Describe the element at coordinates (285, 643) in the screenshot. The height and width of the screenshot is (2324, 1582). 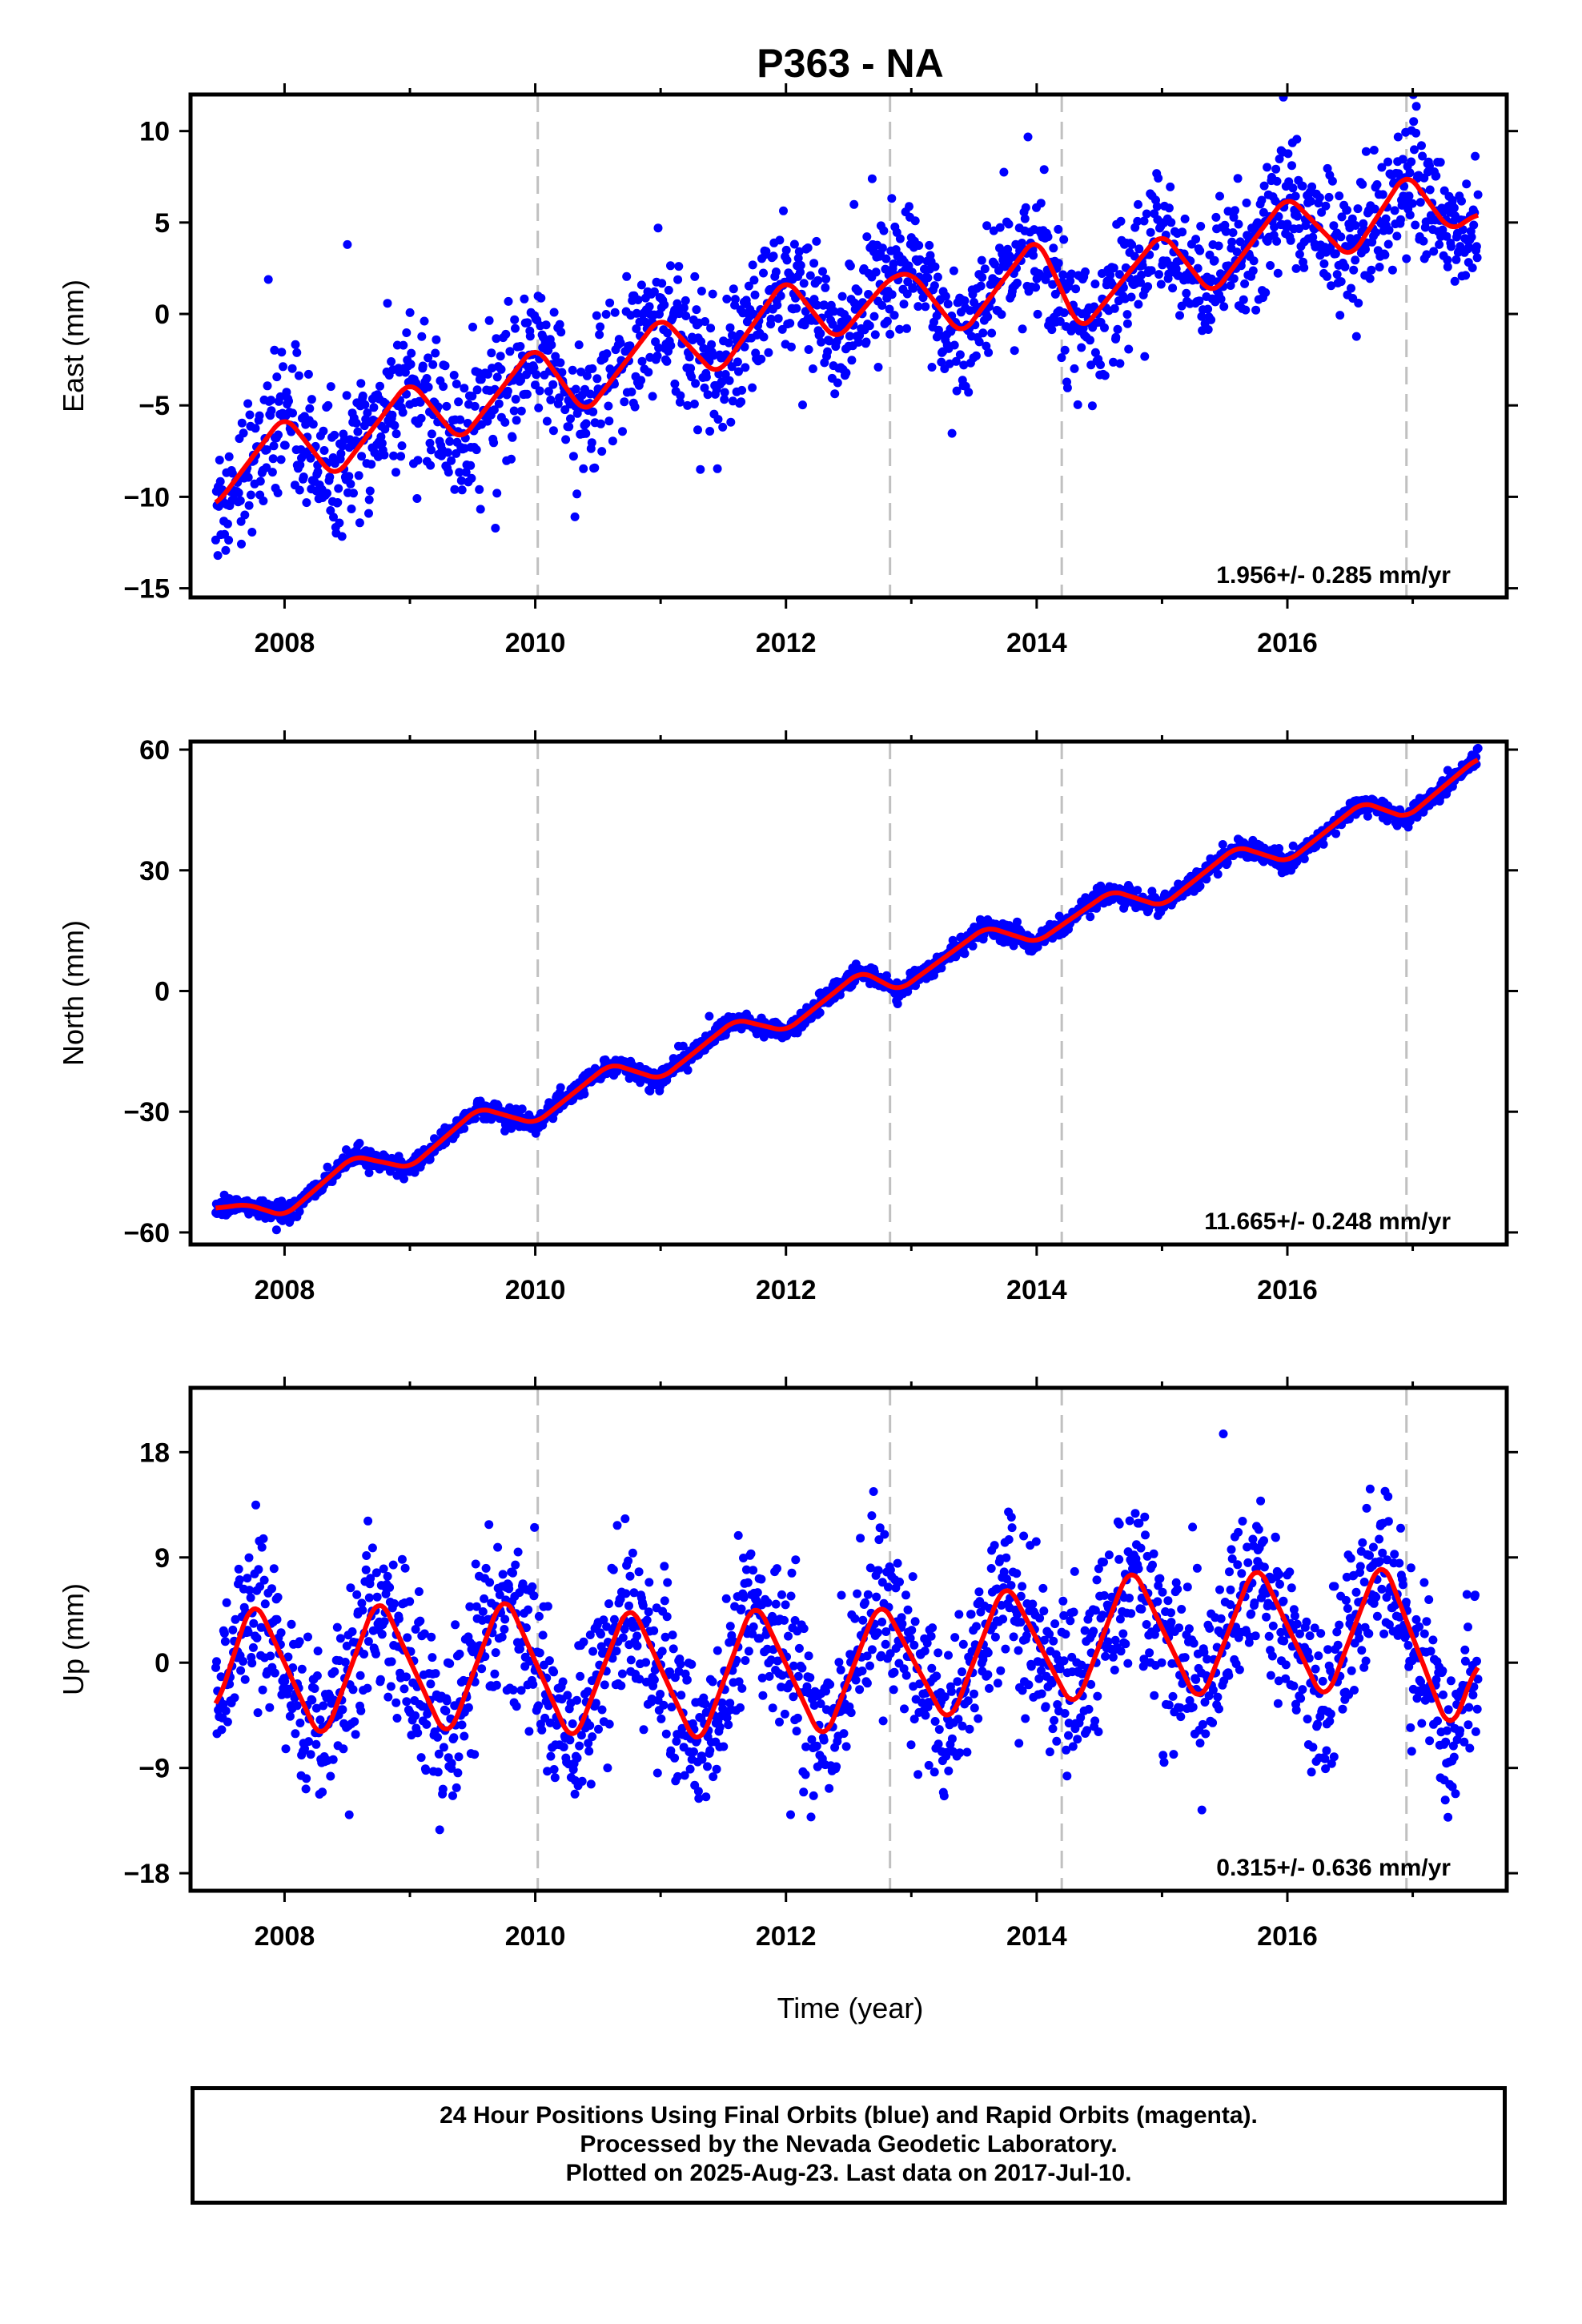
I see `x-tick-label: 2008` at that location.